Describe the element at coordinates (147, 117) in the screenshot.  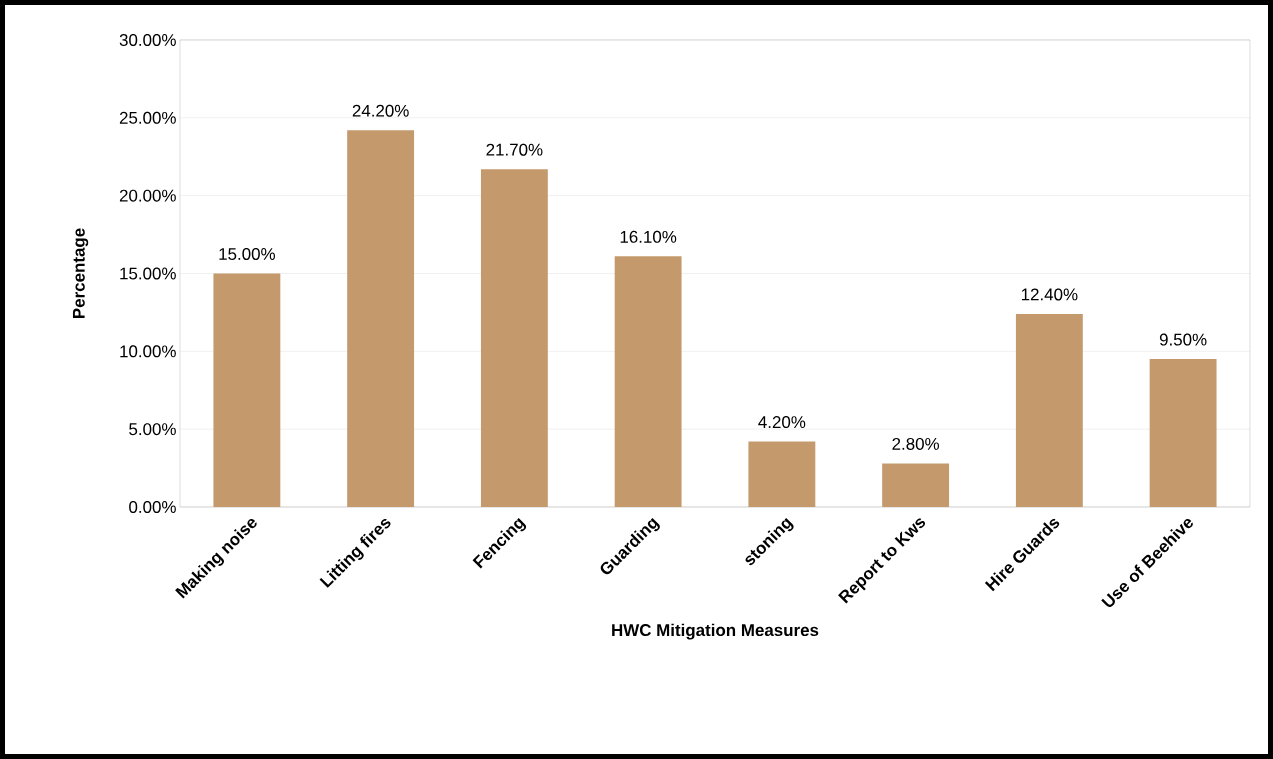
I see `y-tick-label: 25.00%` at that location.